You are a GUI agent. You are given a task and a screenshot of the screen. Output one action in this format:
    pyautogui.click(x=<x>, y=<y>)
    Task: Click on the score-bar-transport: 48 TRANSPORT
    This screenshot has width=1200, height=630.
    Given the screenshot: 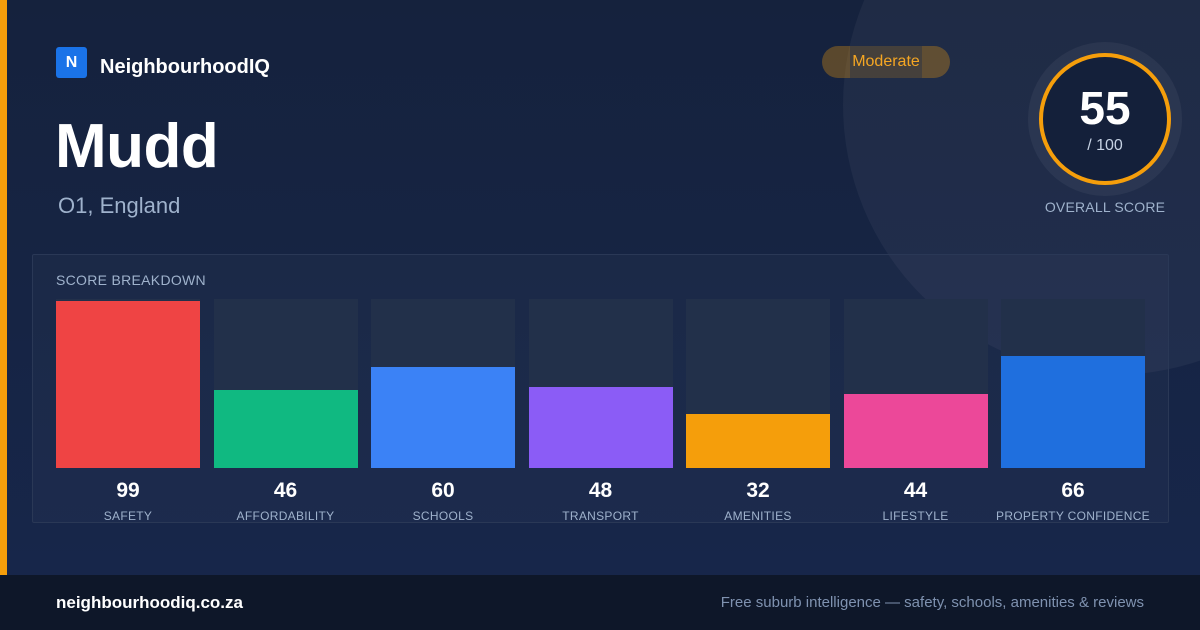 What is the action you would take?
    pyautogui.click(x=600, y=411)
    